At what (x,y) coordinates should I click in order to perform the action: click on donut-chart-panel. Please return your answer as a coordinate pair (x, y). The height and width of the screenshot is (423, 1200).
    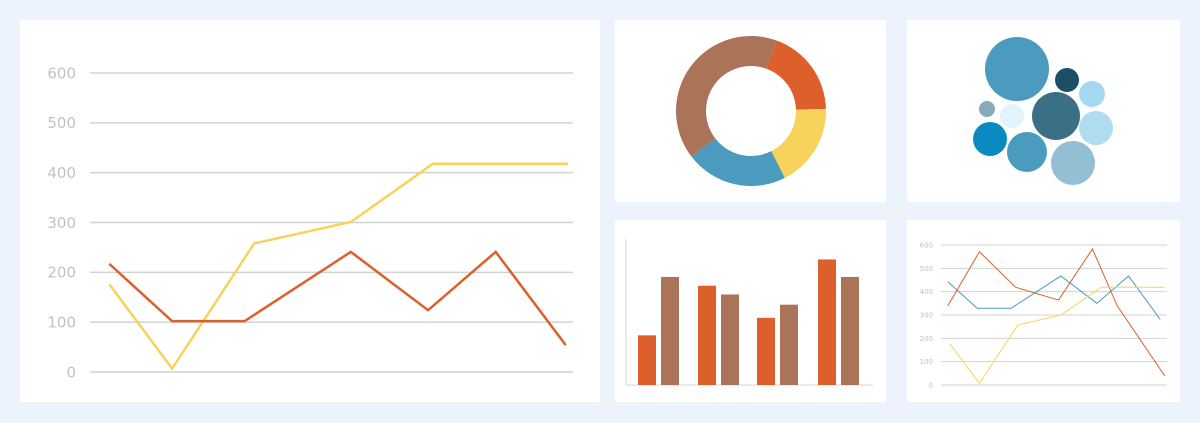
    Looking at the image, I should click on (750, 111).